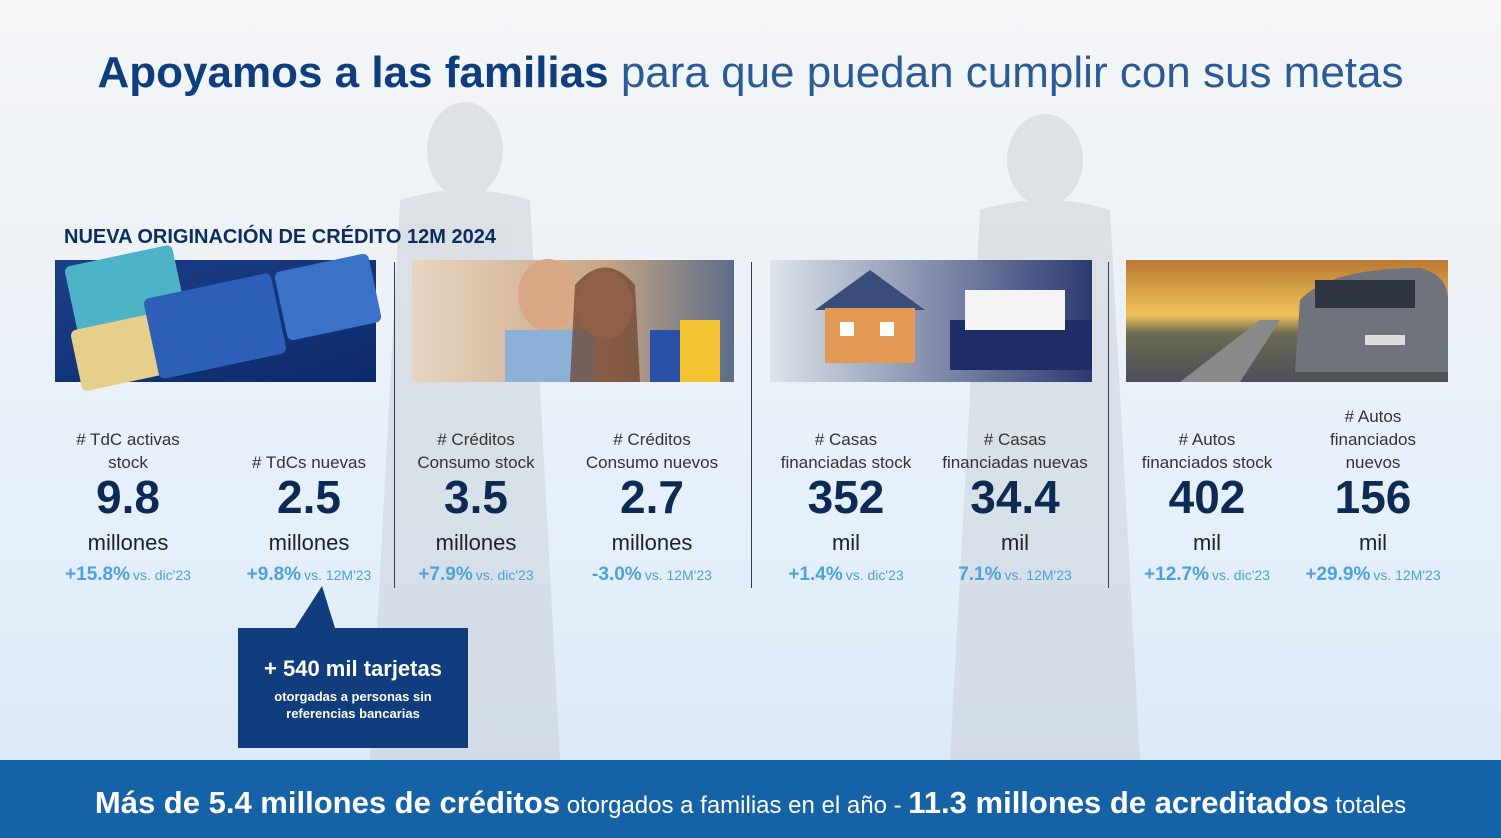 The image size is (1501, 838). I want to click on metric-label: # Créditos Consumo nuevos, so click(652, 435).